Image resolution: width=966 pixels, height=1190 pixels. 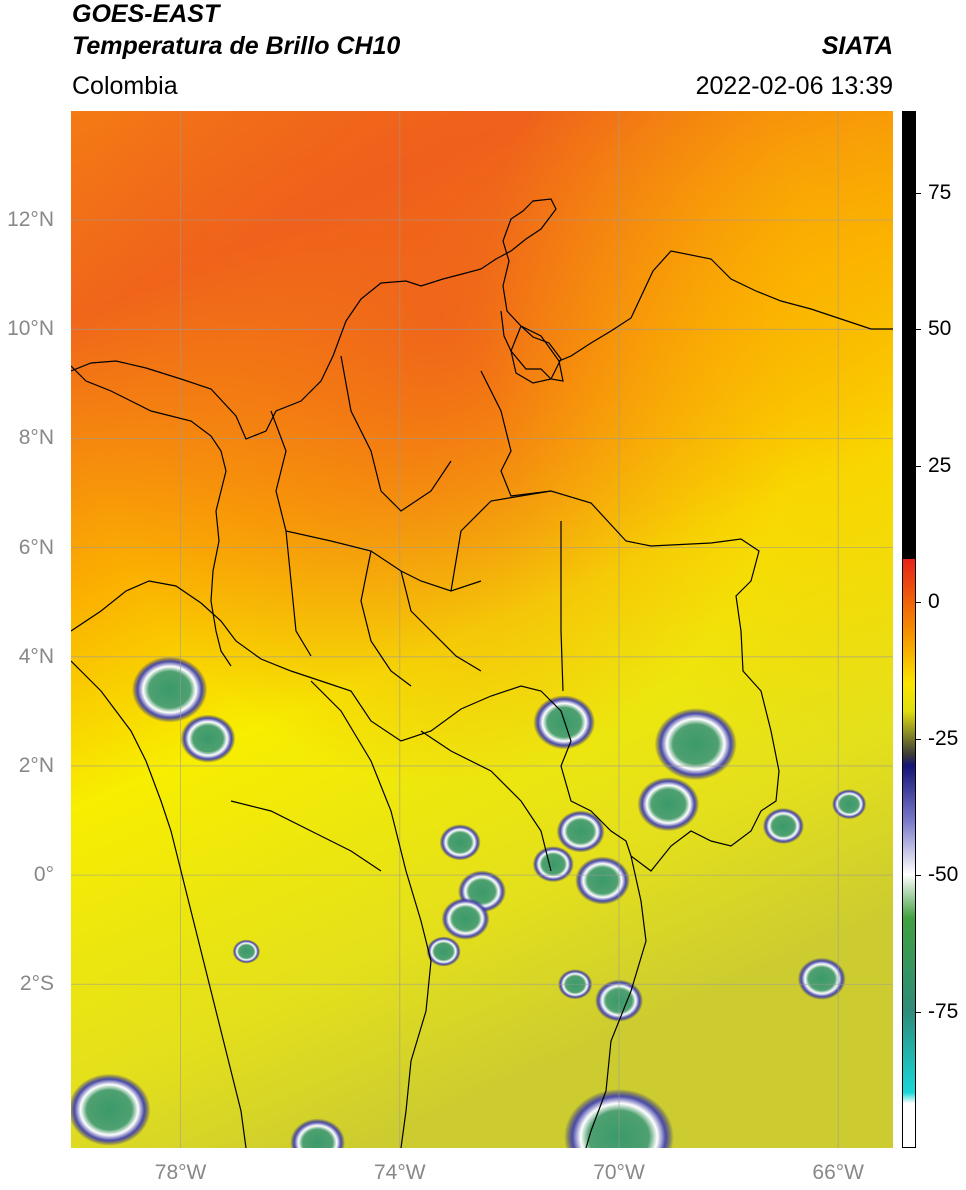 What do you see at coordinates (943, 875) in the screenshot?
I see `colorbar-label-minus50: -50` at bounding box center [943, 875].